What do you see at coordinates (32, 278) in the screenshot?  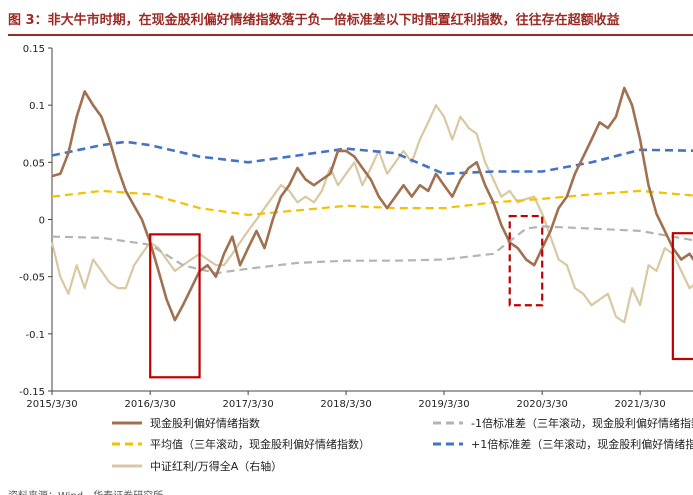 I see `y-tick-label: -0.05` at bounding box center [32, 278].